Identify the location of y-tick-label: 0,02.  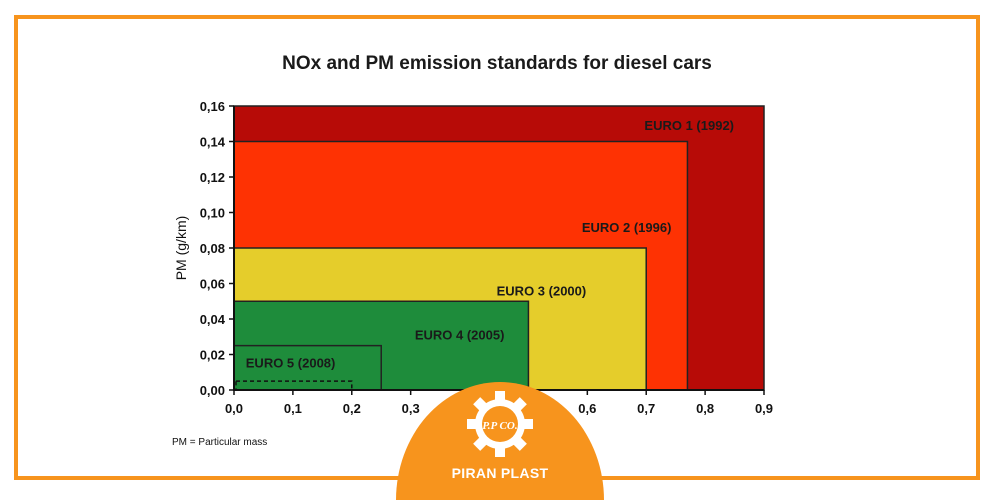
(212, 355).